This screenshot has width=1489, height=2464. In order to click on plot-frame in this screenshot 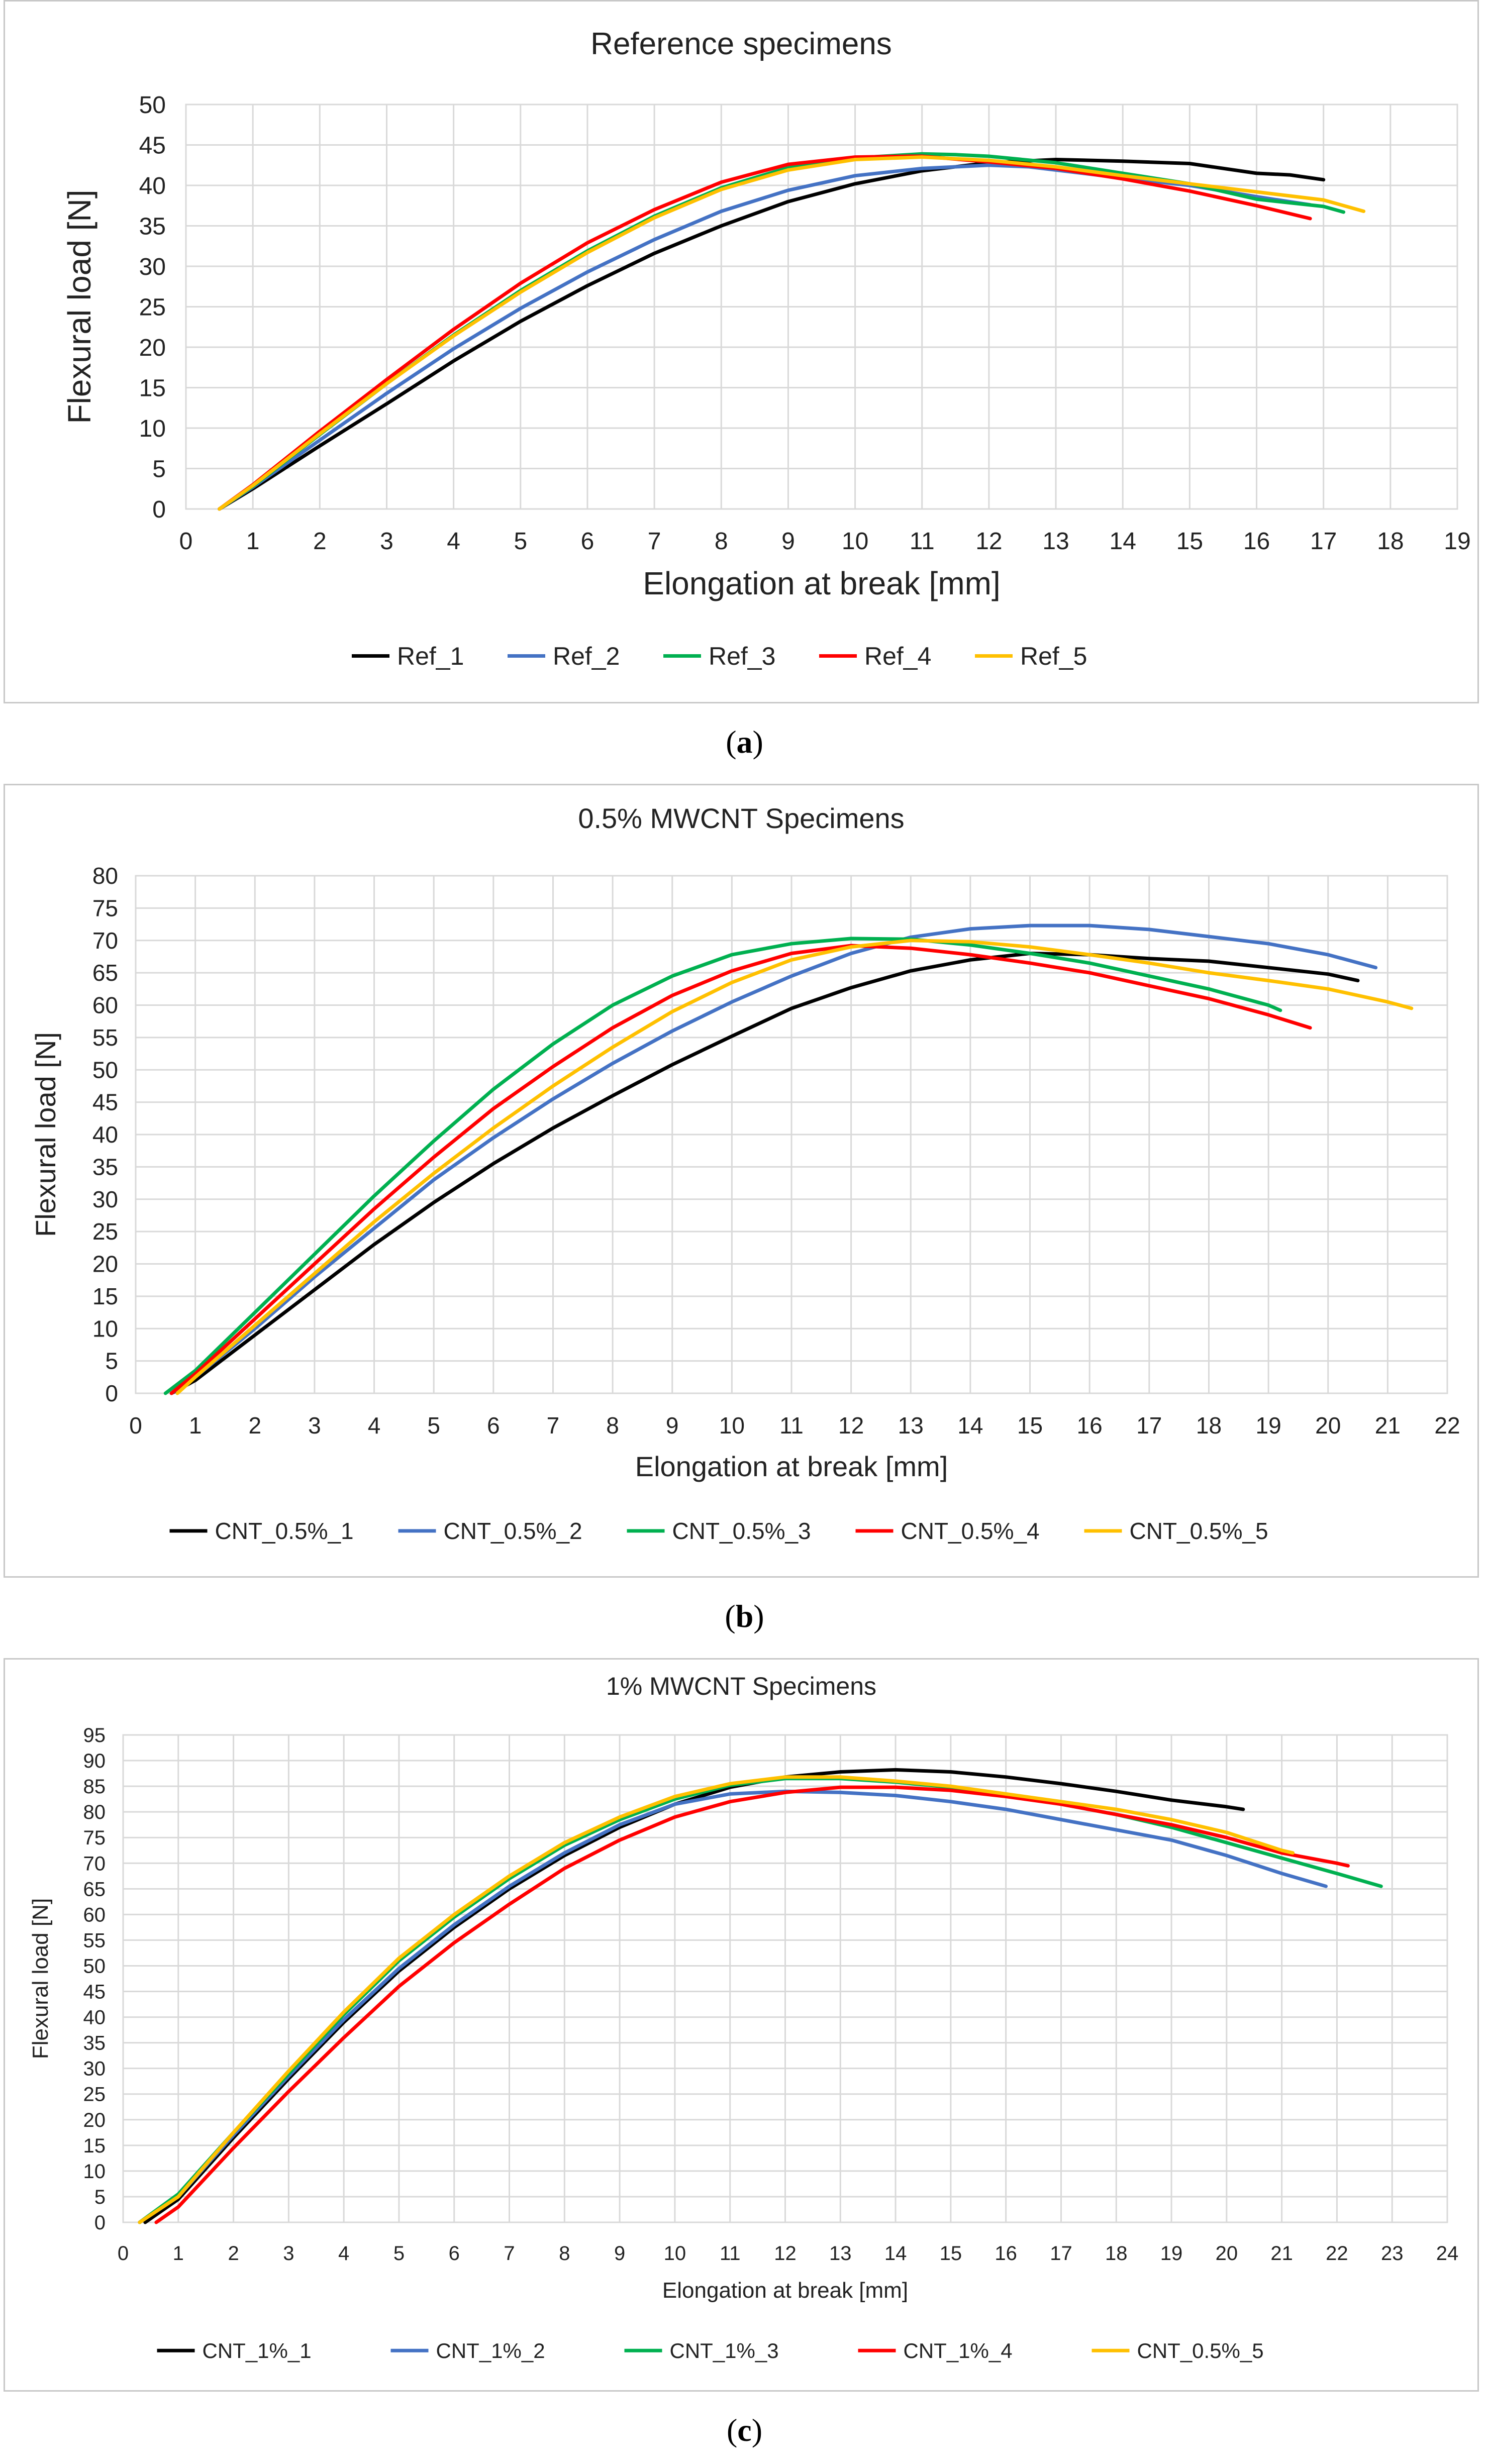, I will do `click(822, 307)`.